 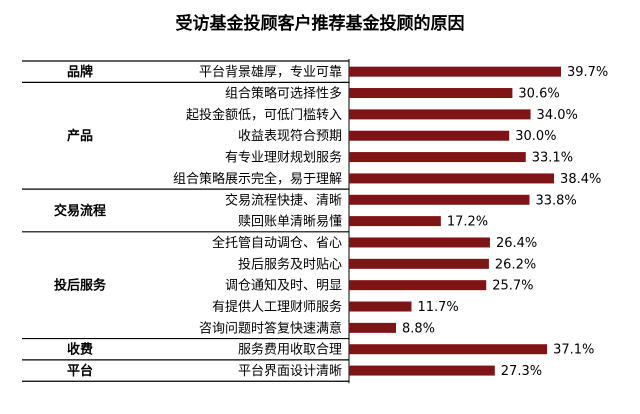 What do you see at coordinates (283, 158) in the screenshot?
I see `category-label-4: 有专业理财规划服务` at bounding box center [283, 158].